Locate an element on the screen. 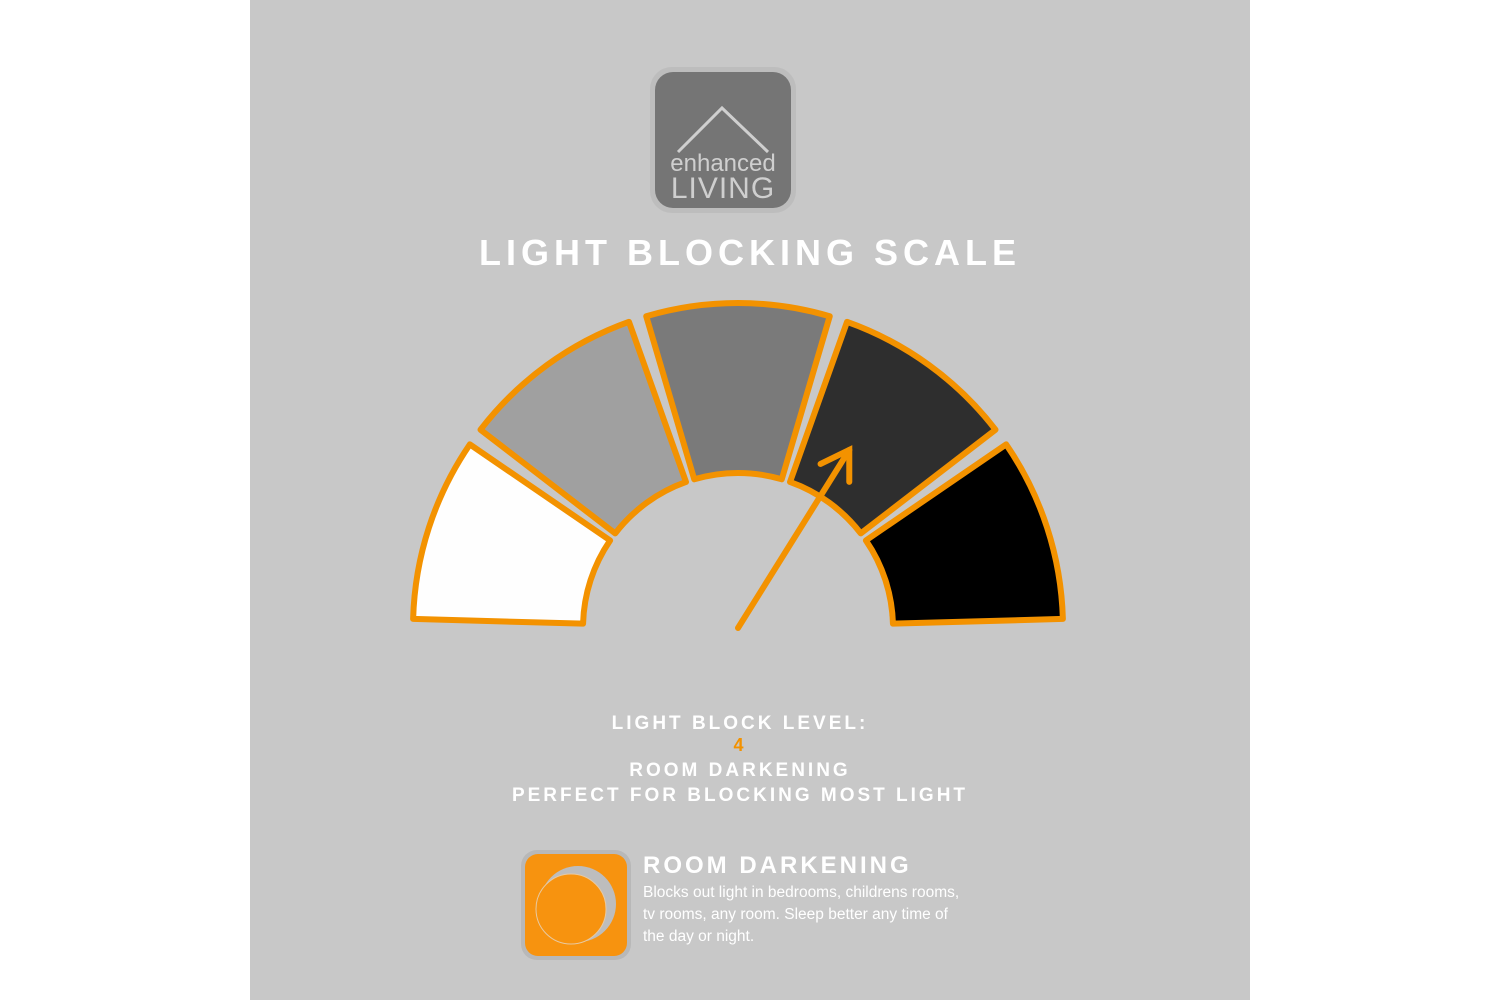 This screenshot has height=1000, width=1500. page-title: LIGHT BLOCKING SCALE is located at coordinates (750, 252).